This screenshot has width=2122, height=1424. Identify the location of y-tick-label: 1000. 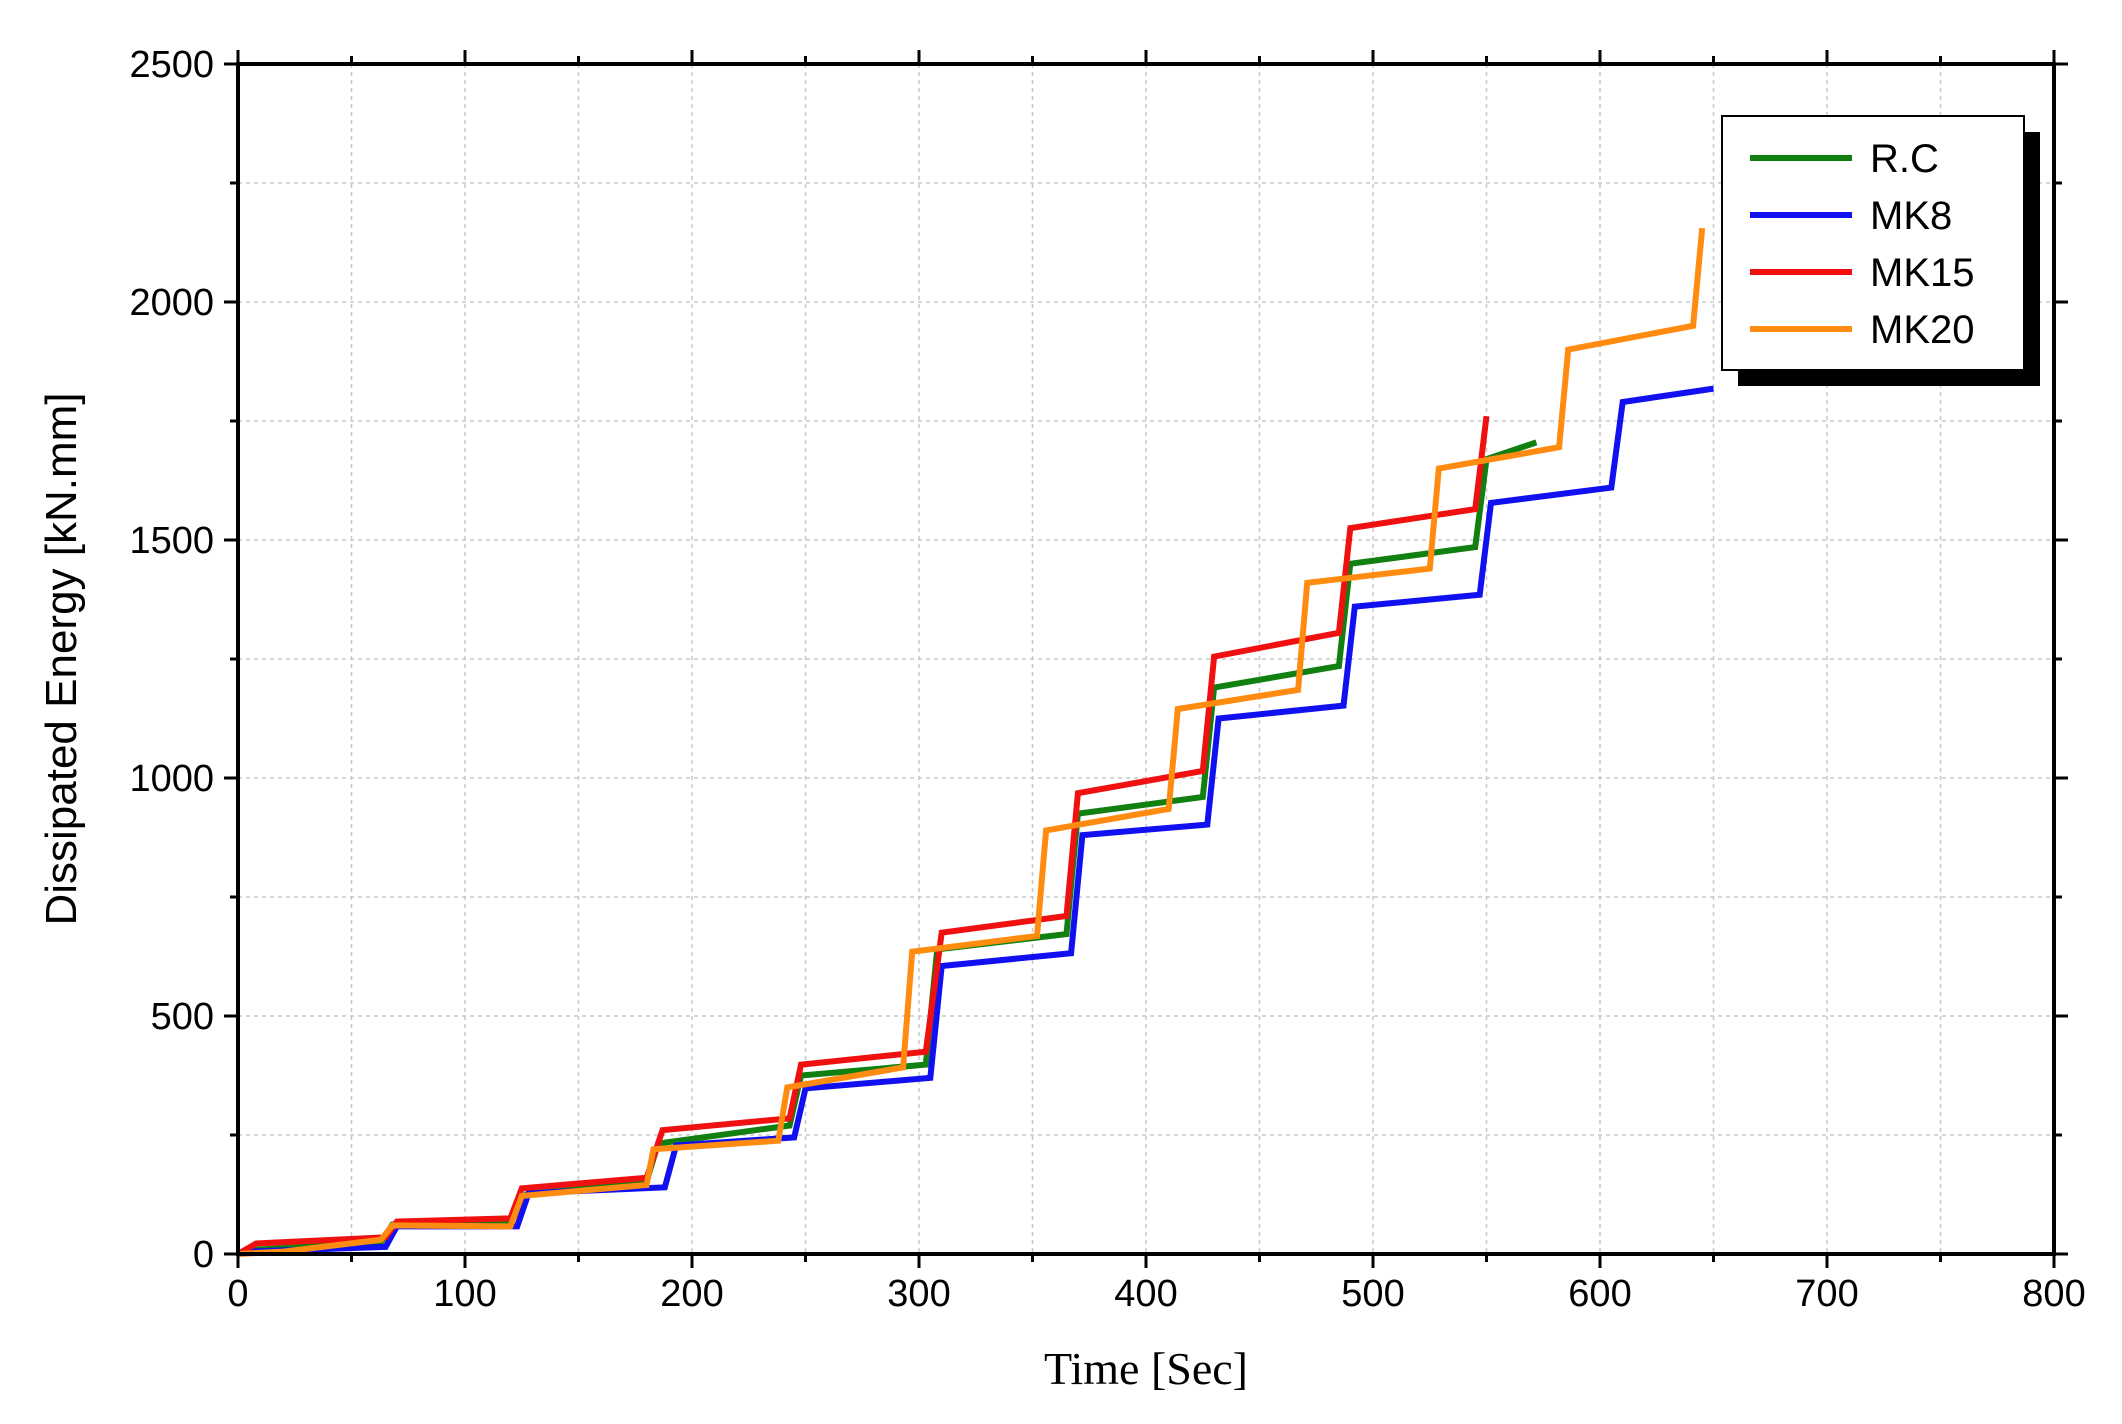
(171, 779).